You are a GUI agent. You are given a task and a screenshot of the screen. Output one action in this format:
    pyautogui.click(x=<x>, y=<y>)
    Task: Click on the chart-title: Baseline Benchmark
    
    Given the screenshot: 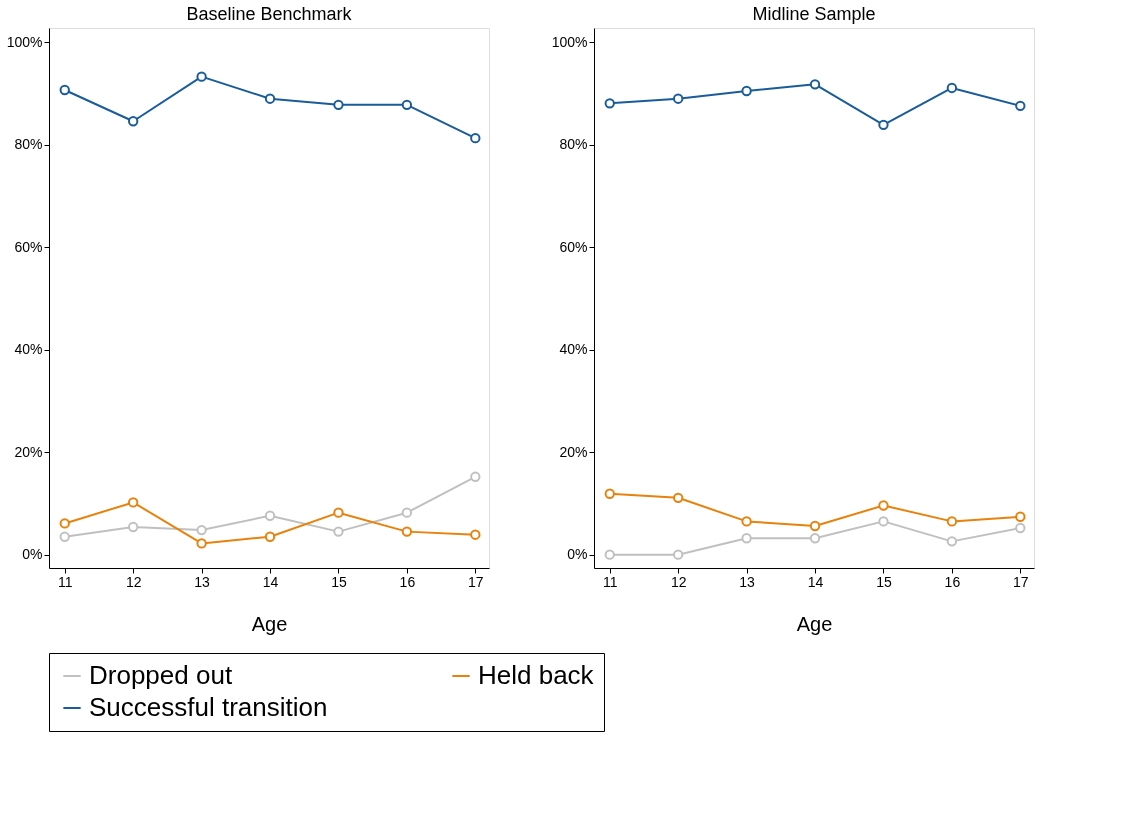 What is the action you would take?
    pyautogui.click(x=269, y=14)
    